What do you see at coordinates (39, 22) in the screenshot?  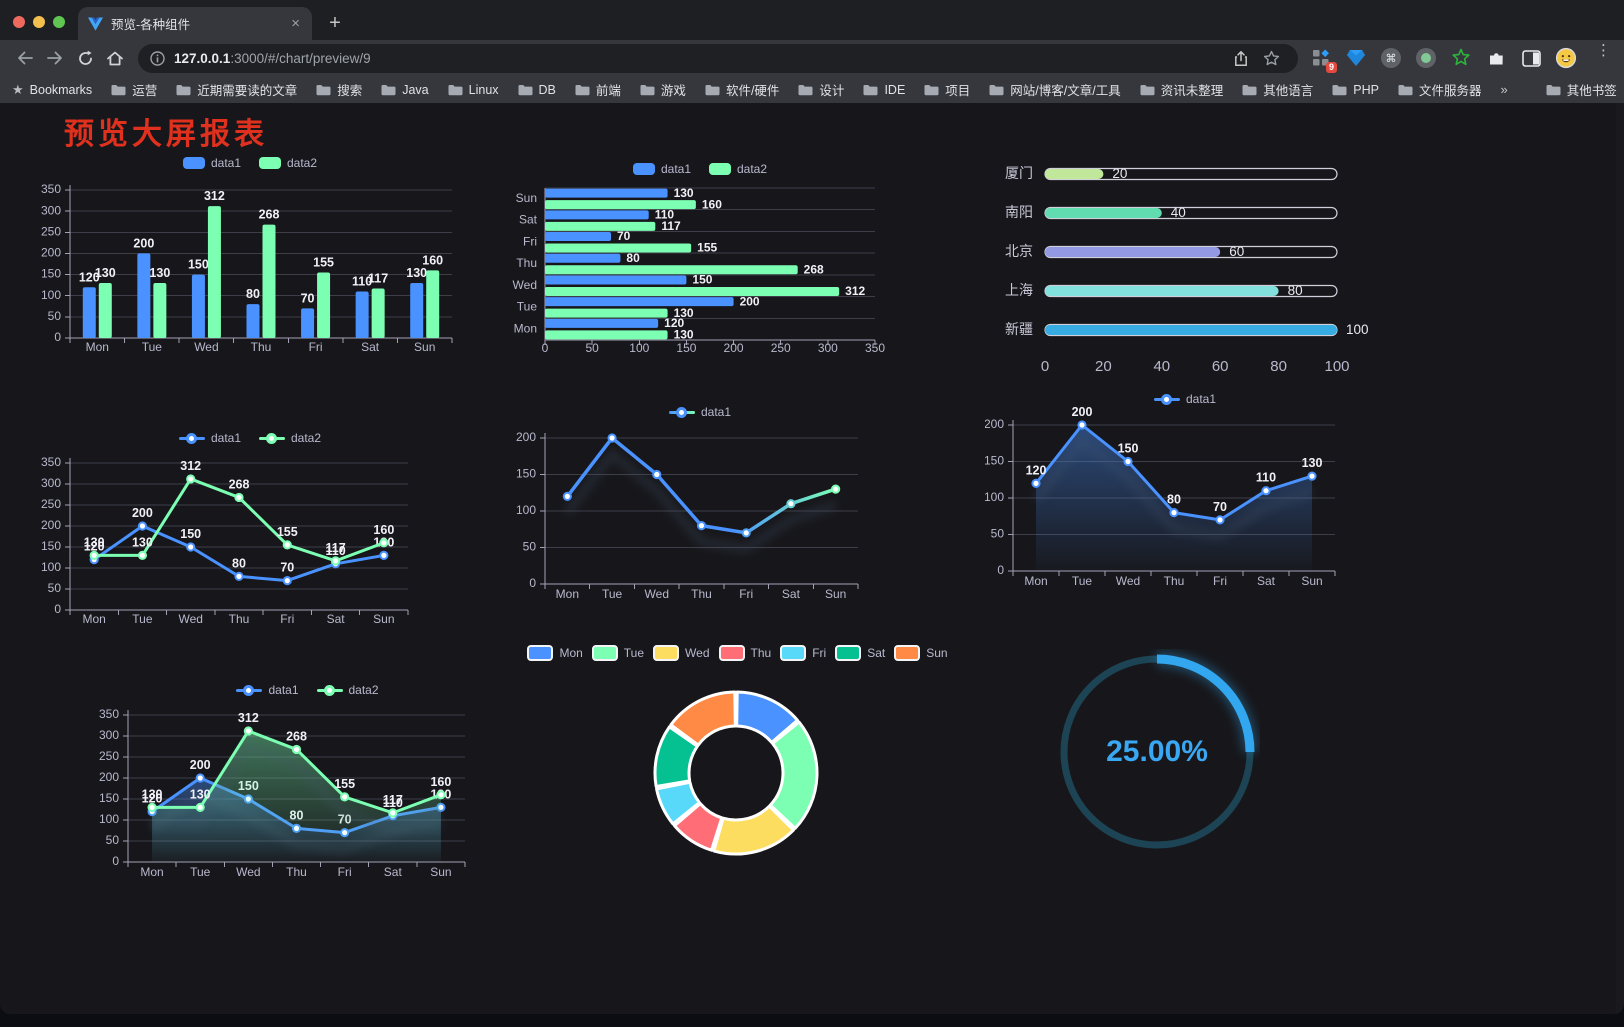 I see `window-minimize-button` at bounding box center [39, 22].